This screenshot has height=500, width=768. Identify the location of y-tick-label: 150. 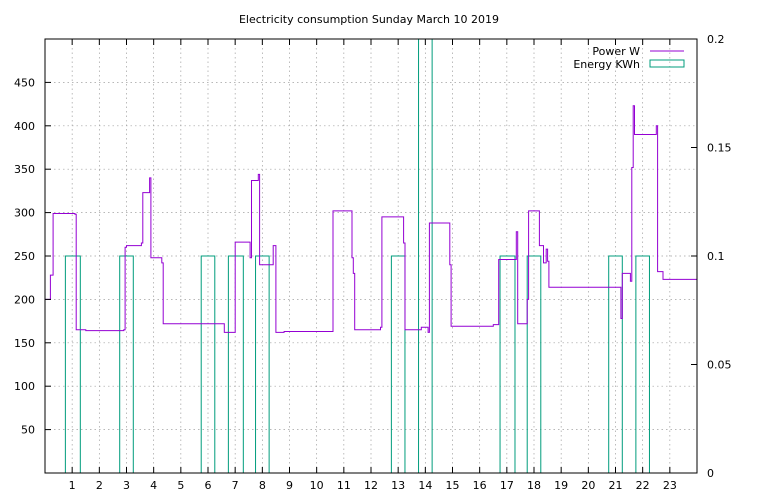
(24, 343).